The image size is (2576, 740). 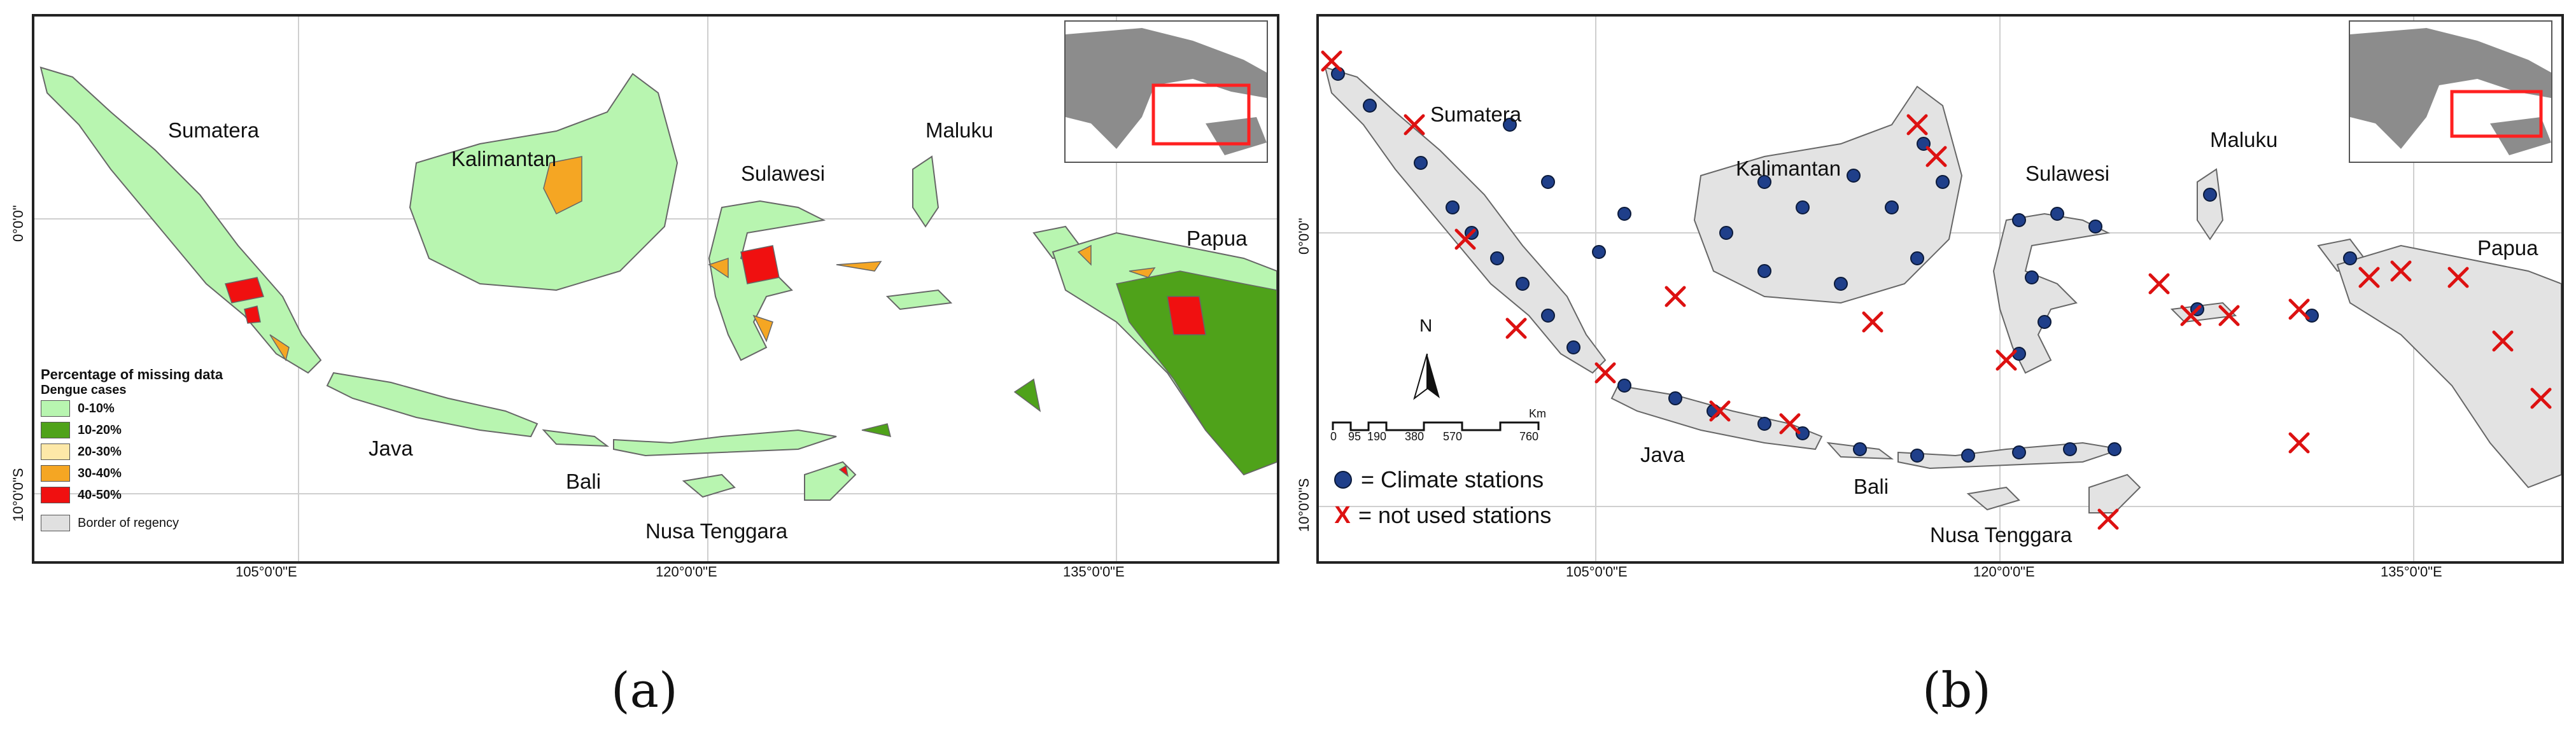 What do you see at coordinates (1166, 91) in the screenshot?
I see `locator-inset-a` at bounding box center [1166, 91].